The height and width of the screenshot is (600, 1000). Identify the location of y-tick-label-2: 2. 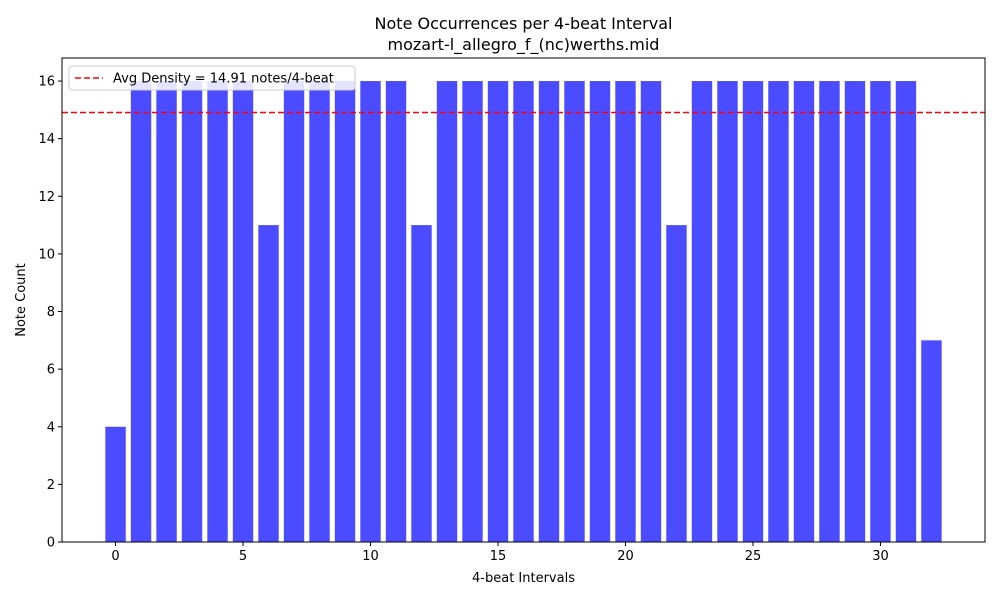
(51, 485).